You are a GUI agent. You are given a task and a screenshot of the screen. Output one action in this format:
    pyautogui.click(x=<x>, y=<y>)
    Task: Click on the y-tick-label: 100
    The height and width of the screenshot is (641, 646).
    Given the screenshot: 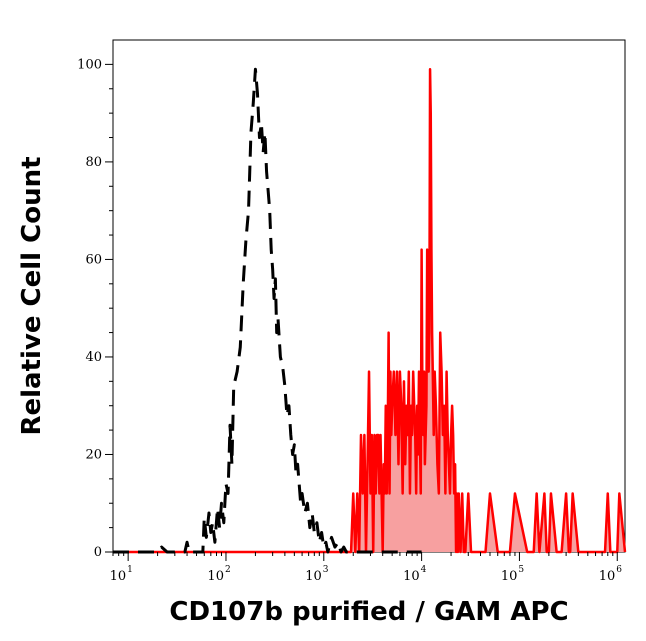 What is the action you would take?
    pyautogui.click(x=89, y=64)
    